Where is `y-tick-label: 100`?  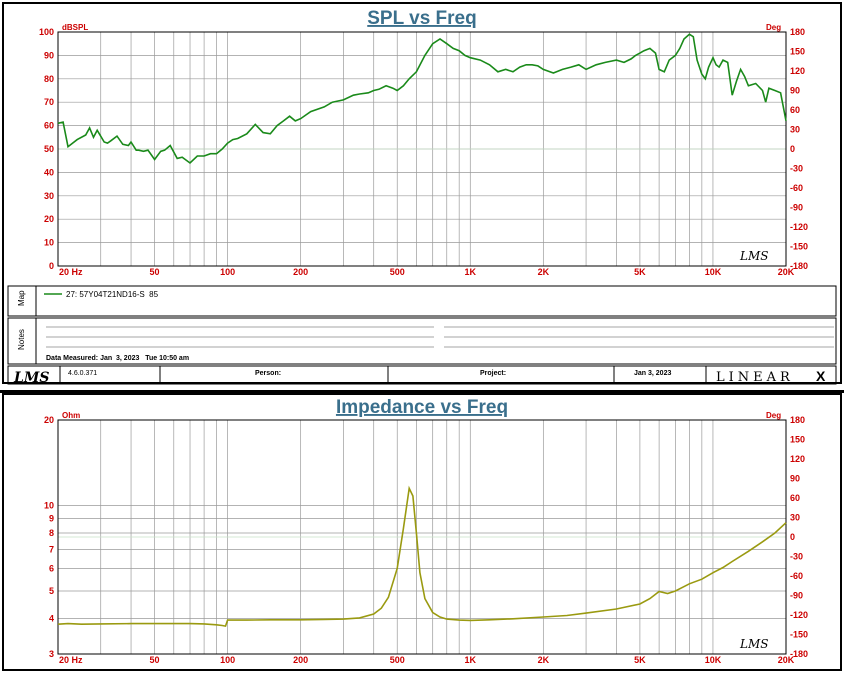
y-tick-label: 100 is located at coordinates (46, 32).